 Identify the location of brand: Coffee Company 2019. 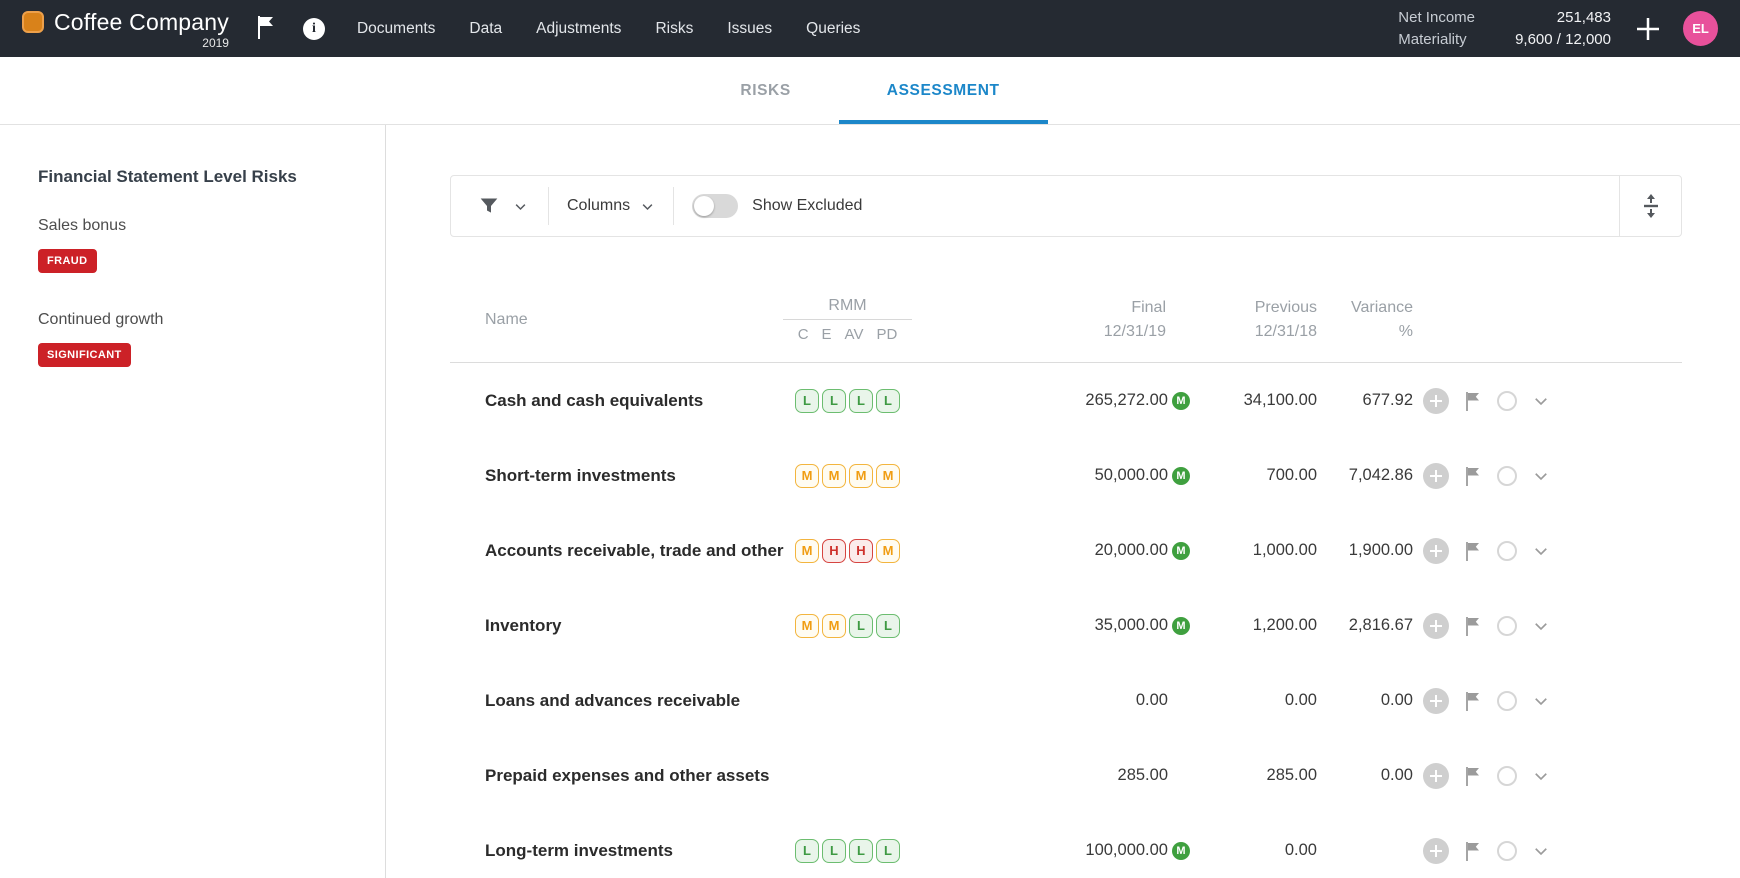
(125, 29).